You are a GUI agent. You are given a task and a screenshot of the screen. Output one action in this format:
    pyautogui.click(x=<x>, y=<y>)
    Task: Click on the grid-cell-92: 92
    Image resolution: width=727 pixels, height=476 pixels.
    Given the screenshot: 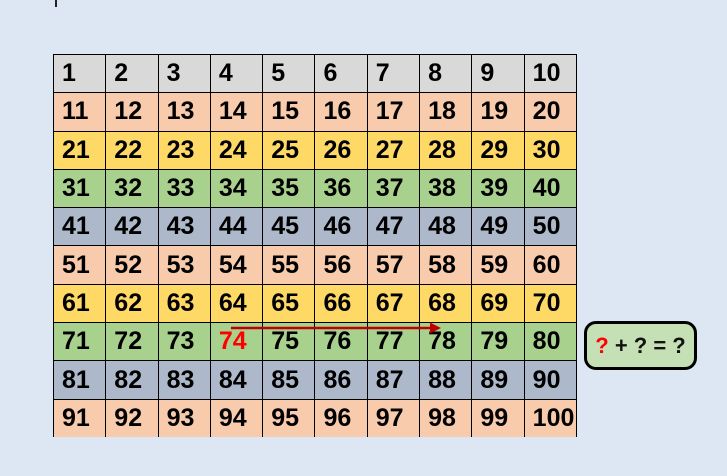 What is the action you would take?
    pyautogui.click(x=132, y=418)
    